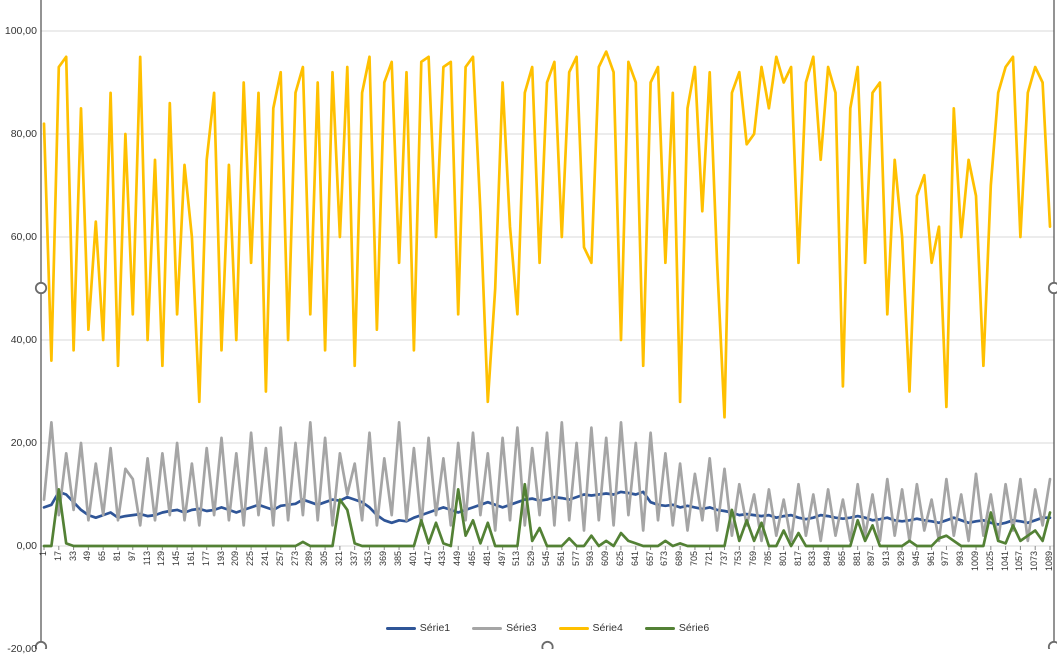 The height and width of the screenshot is (655, 1057). I want to click on x-axis-label: 689, so click(679, 559).